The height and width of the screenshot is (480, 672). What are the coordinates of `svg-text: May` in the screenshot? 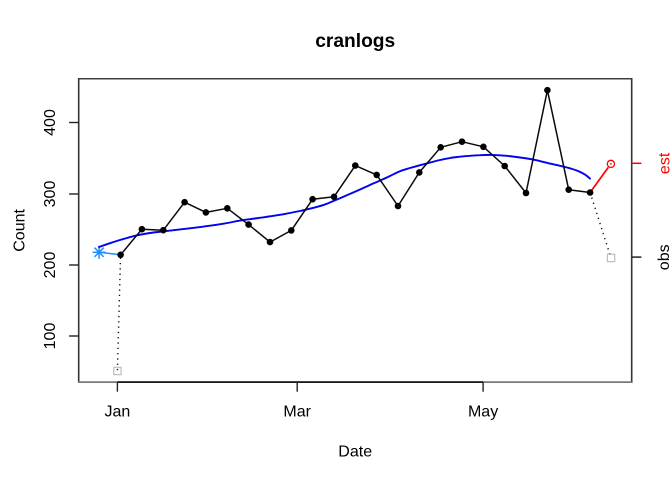 It's located at (483, 411).